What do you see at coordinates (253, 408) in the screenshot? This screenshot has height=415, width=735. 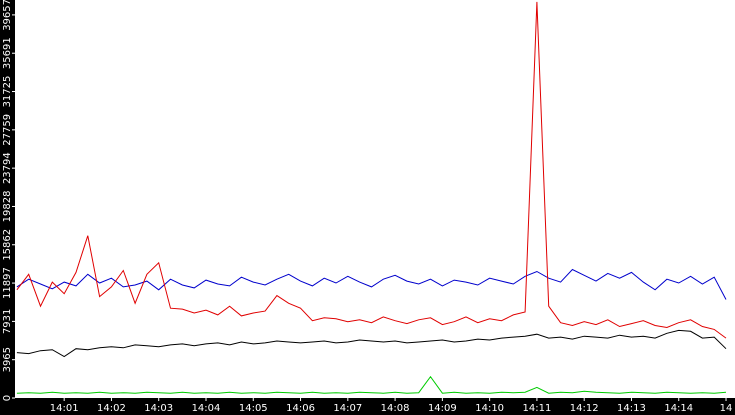 I see `x-tick-label: 14:05` at bounding box center [253, 408].